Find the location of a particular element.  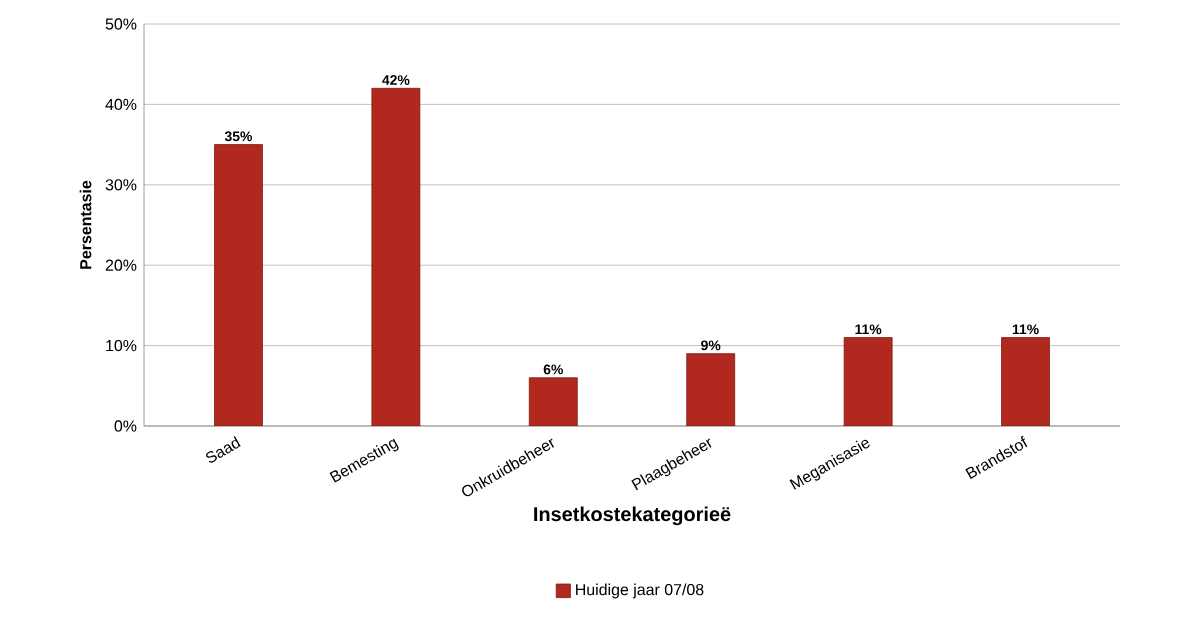

x-axis-title: Insetkostekategorieë is located at coordinates (632, 516).